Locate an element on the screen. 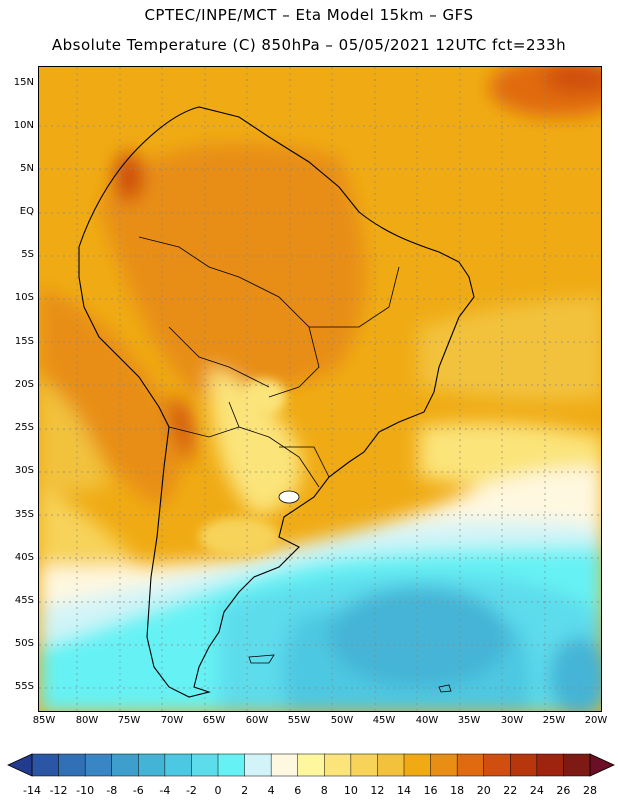 The width and height of the screenshot is (618, 800). lon-label-45w: 45W is located at coordinates (384, 720).